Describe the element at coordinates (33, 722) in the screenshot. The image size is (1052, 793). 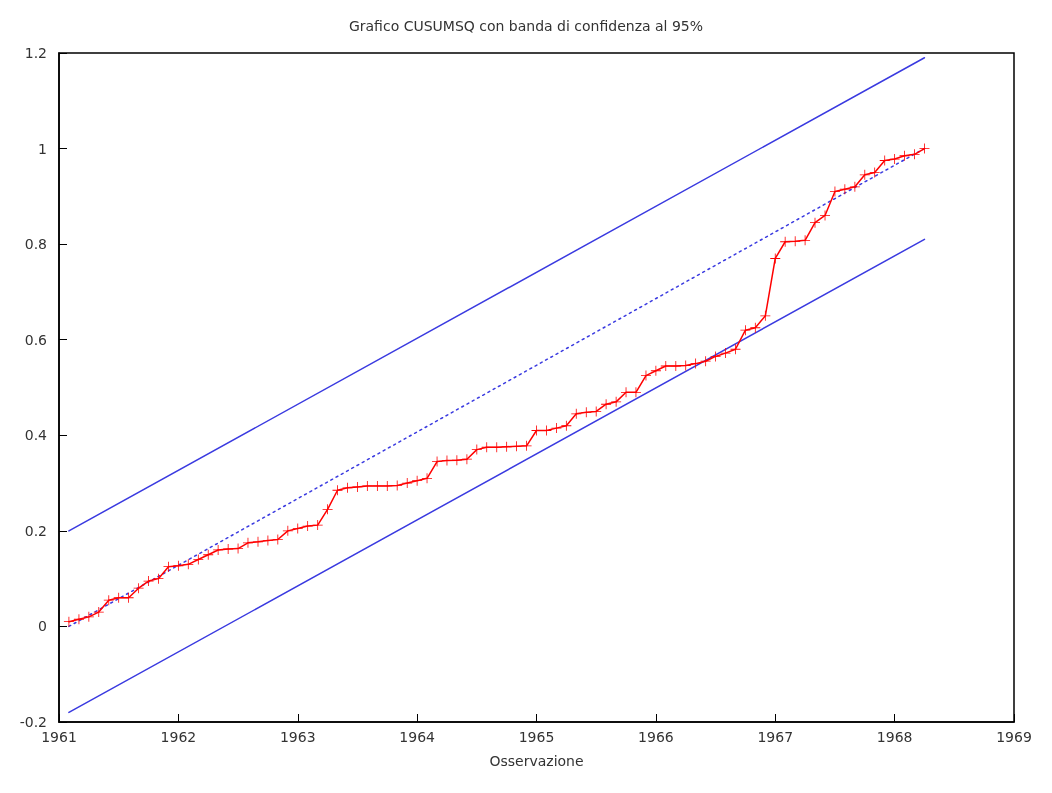
I see `y-tick-label: -0.2` at that location.